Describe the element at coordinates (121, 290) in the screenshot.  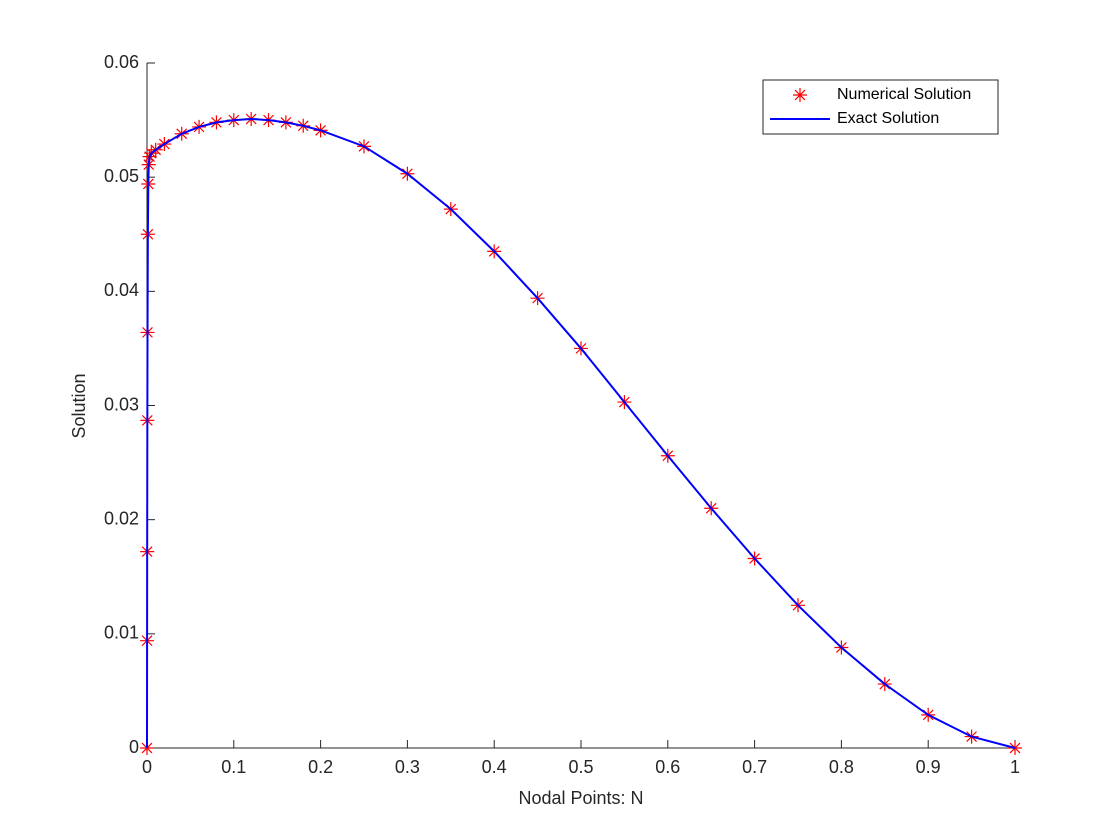
I see `y-tick-label: 0.04` at that location.